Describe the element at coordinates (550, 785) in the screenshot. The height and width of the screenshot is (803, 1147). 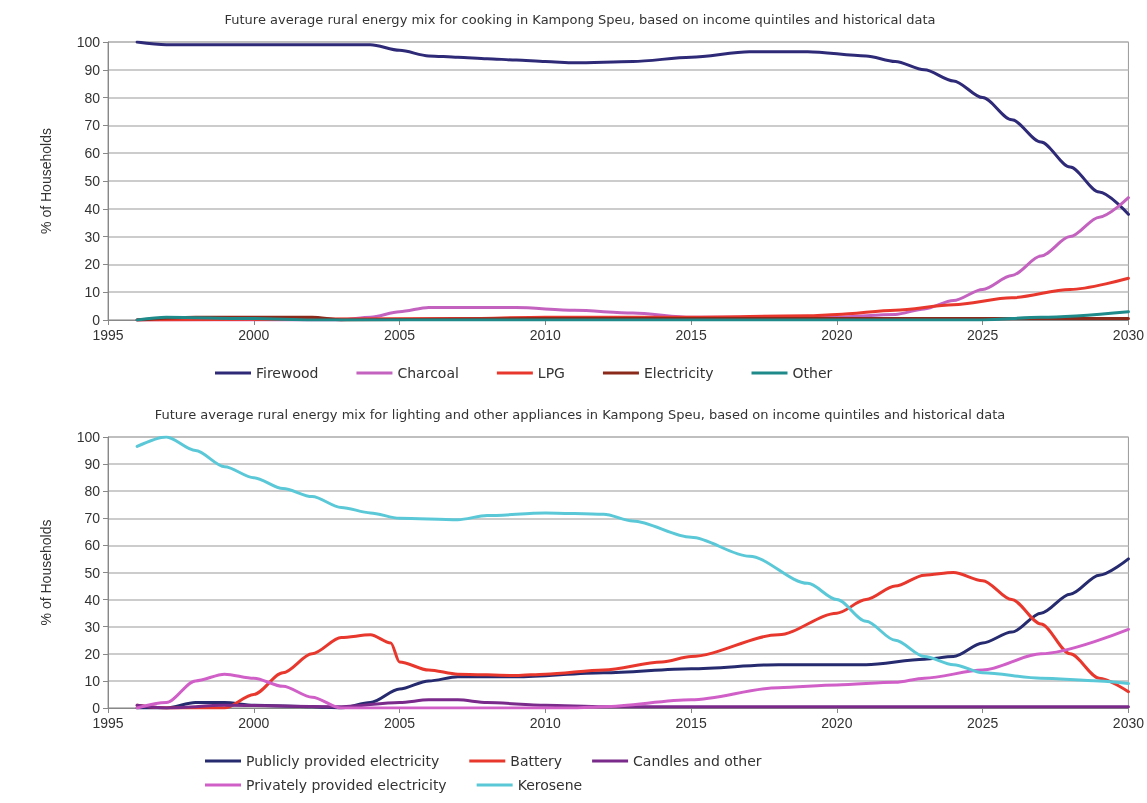
I see `legend-label: Kerosene` at that location.